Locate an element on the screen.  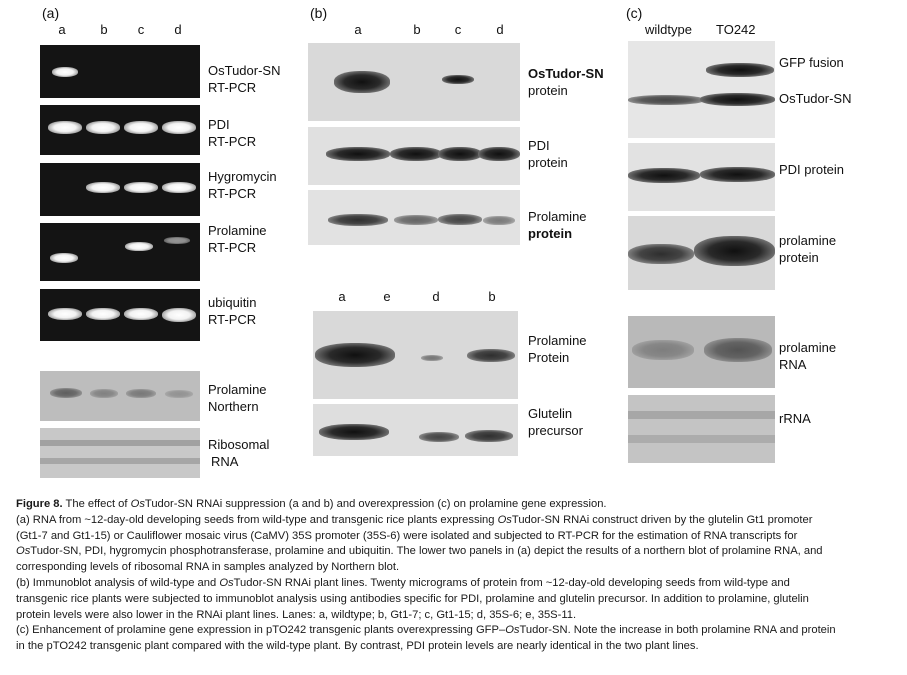
lane-label-e: e is located at coordinates (387, 296).